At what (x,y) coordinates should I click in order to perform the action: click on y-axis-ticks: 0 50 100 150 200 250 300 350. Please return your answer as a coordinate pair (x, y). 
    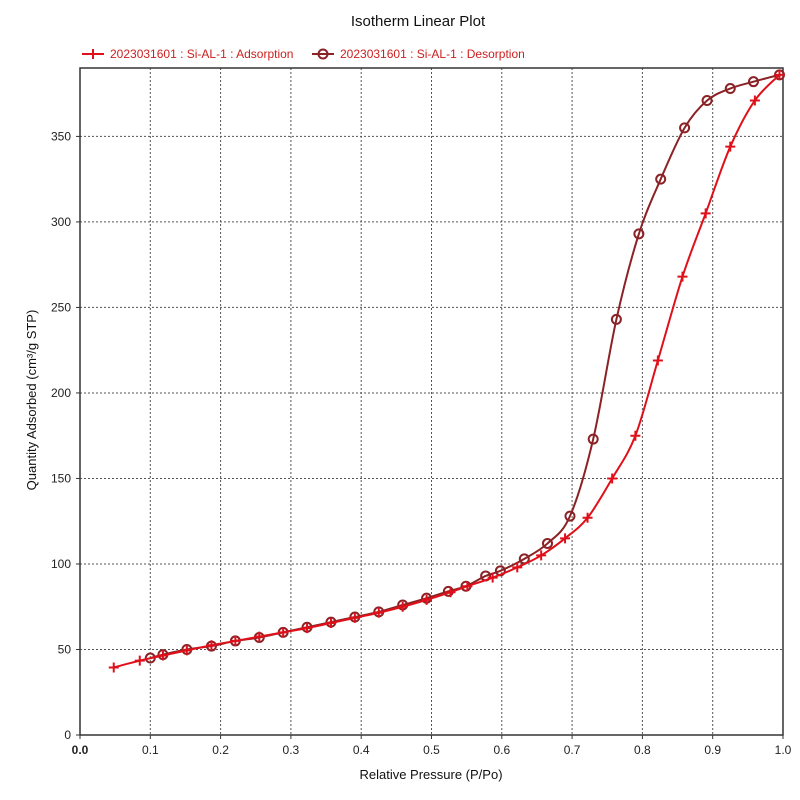
    Looking at the image, I should click on (65, 435).